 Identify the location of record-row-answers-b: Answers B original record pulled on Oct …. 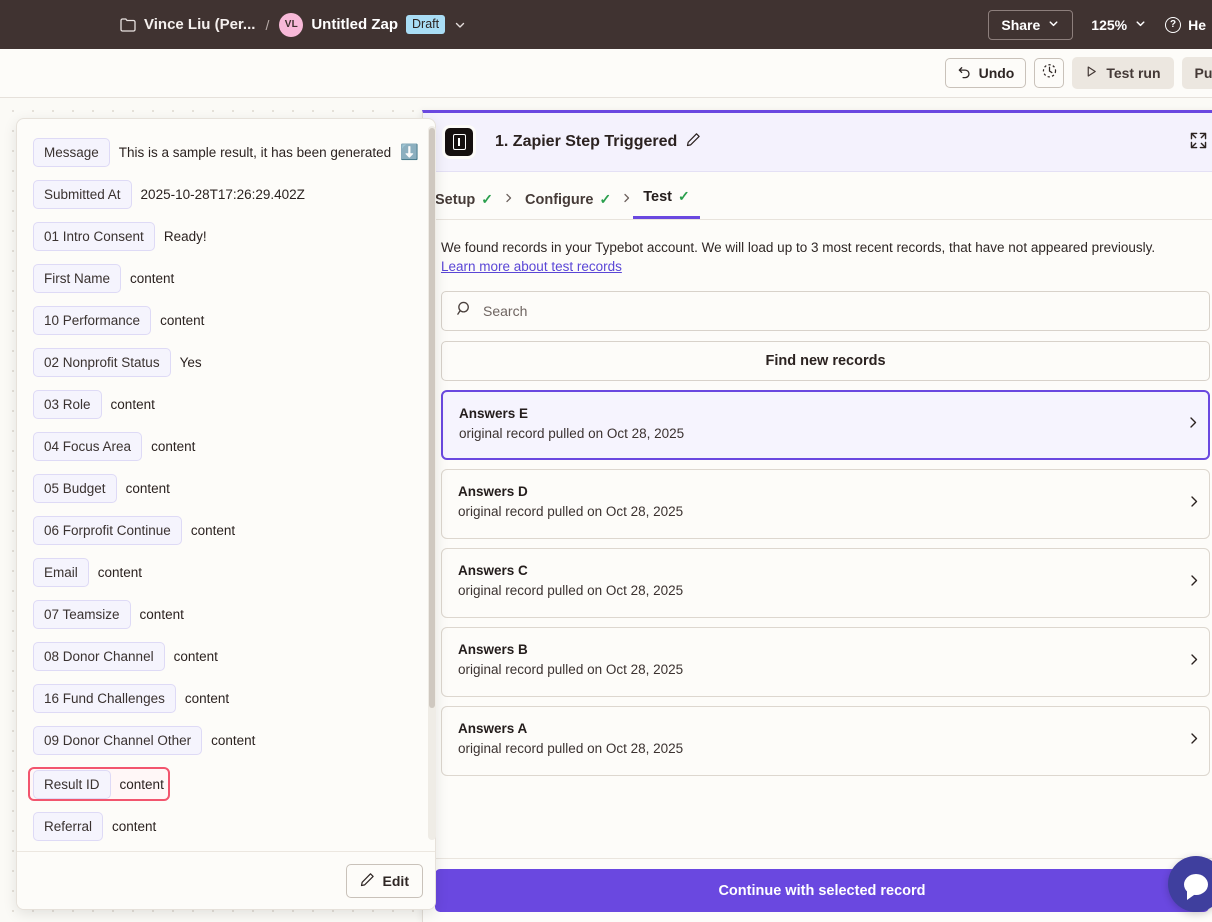
(825, 661).